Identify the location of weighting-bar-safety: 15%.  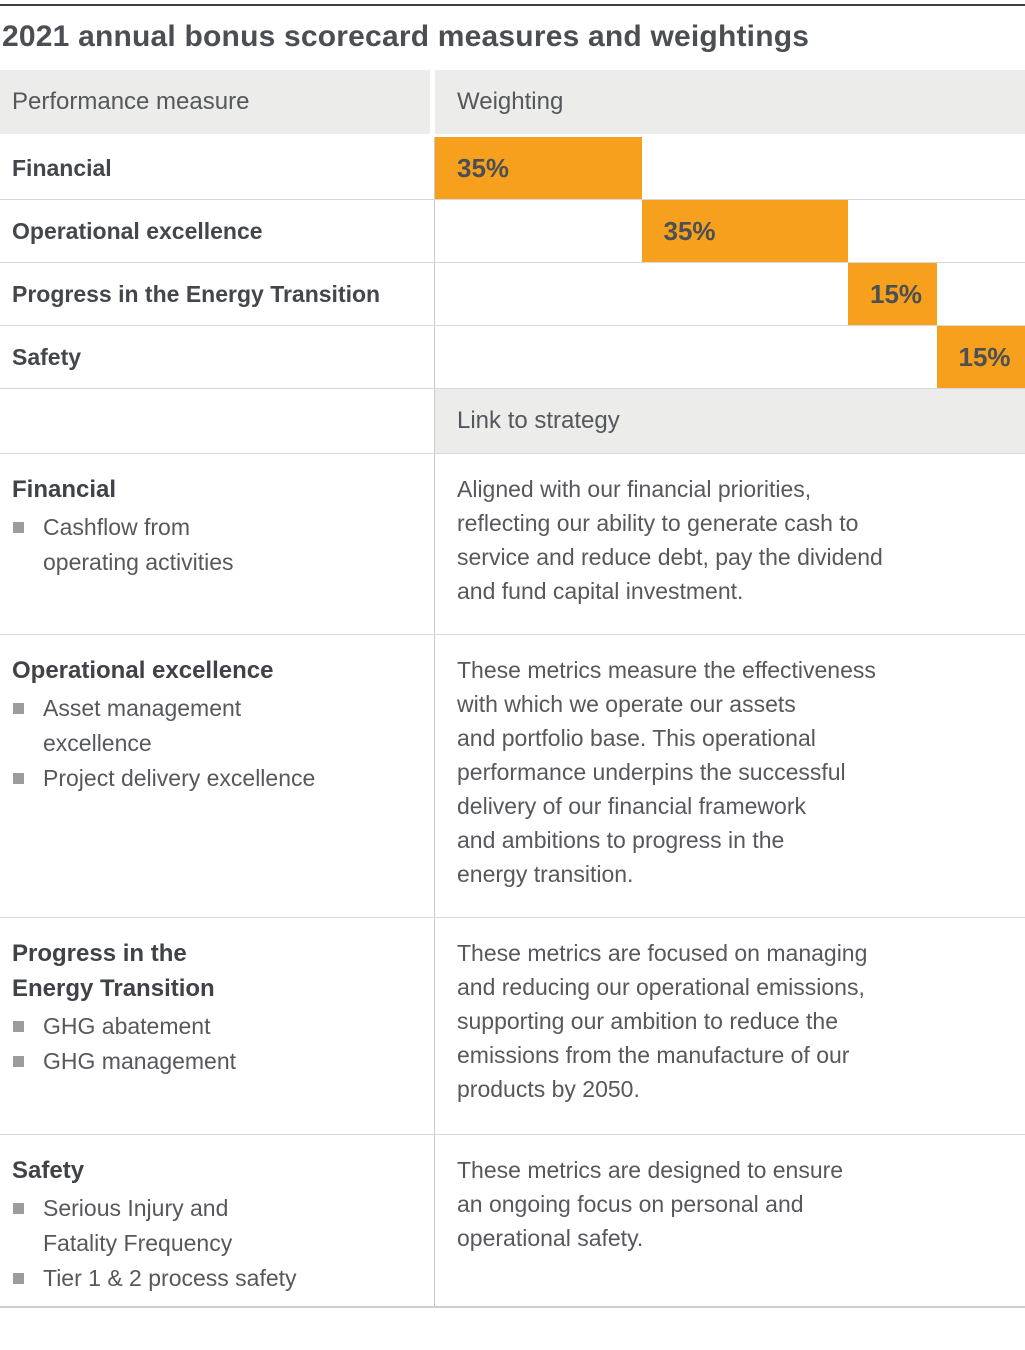
(981, 357).